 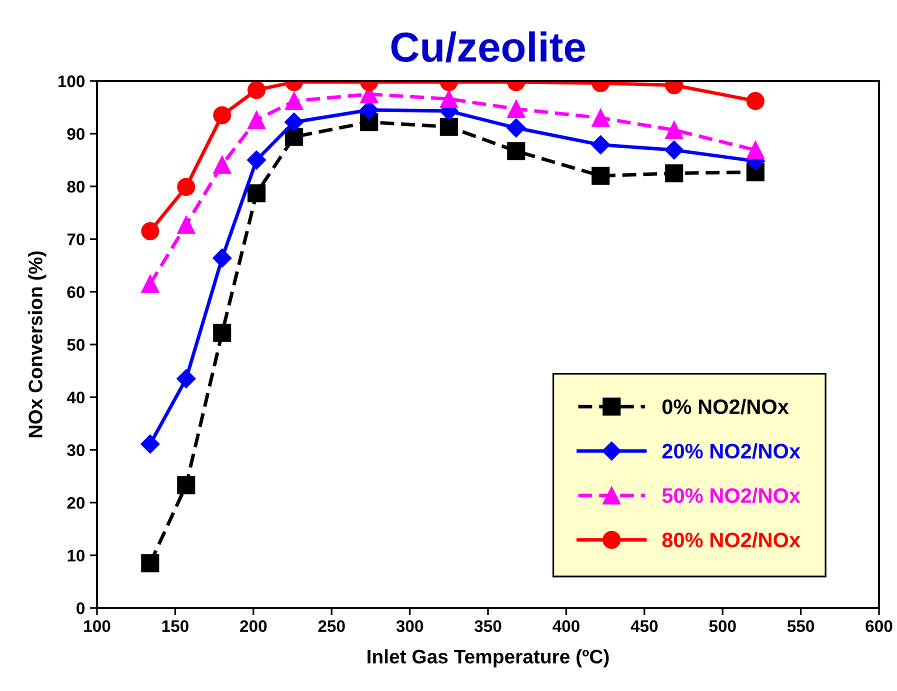 I want to click on x-tick-label: 150, so click(x=175, y=626).